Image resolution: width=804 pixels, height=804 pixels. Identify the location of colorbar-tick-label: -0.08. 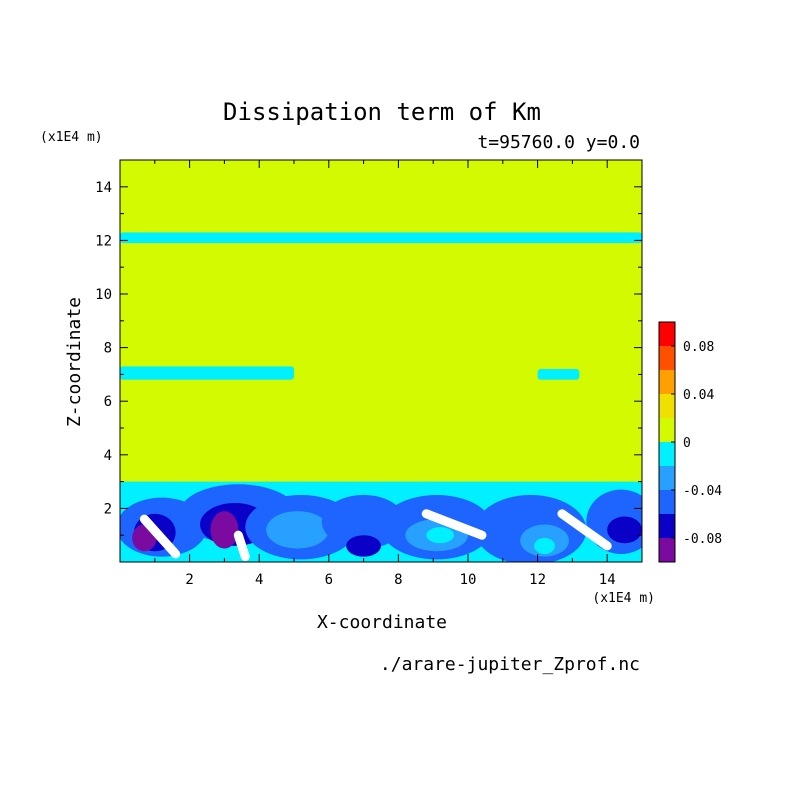
(702, 539).